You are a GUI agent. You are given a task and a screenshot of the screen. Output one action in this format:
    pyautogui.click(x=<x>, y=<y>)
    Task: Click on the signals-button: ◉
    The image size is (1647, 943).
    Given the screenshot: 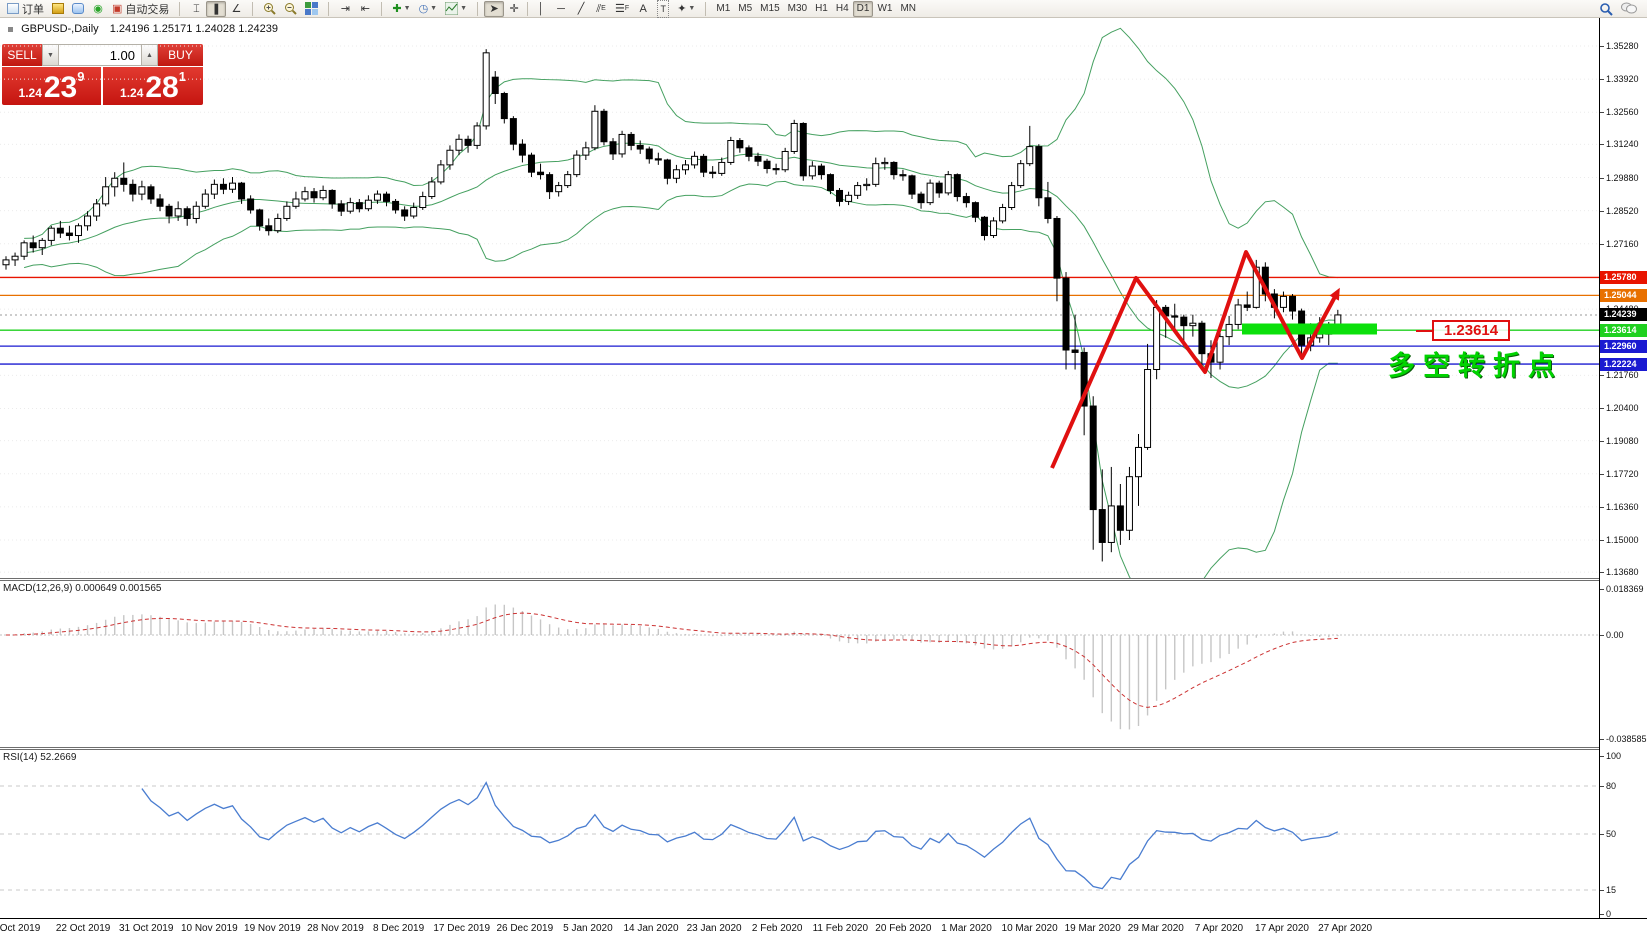 What is the action you would take?
    pyautogui.click(x=98, y=9)
    